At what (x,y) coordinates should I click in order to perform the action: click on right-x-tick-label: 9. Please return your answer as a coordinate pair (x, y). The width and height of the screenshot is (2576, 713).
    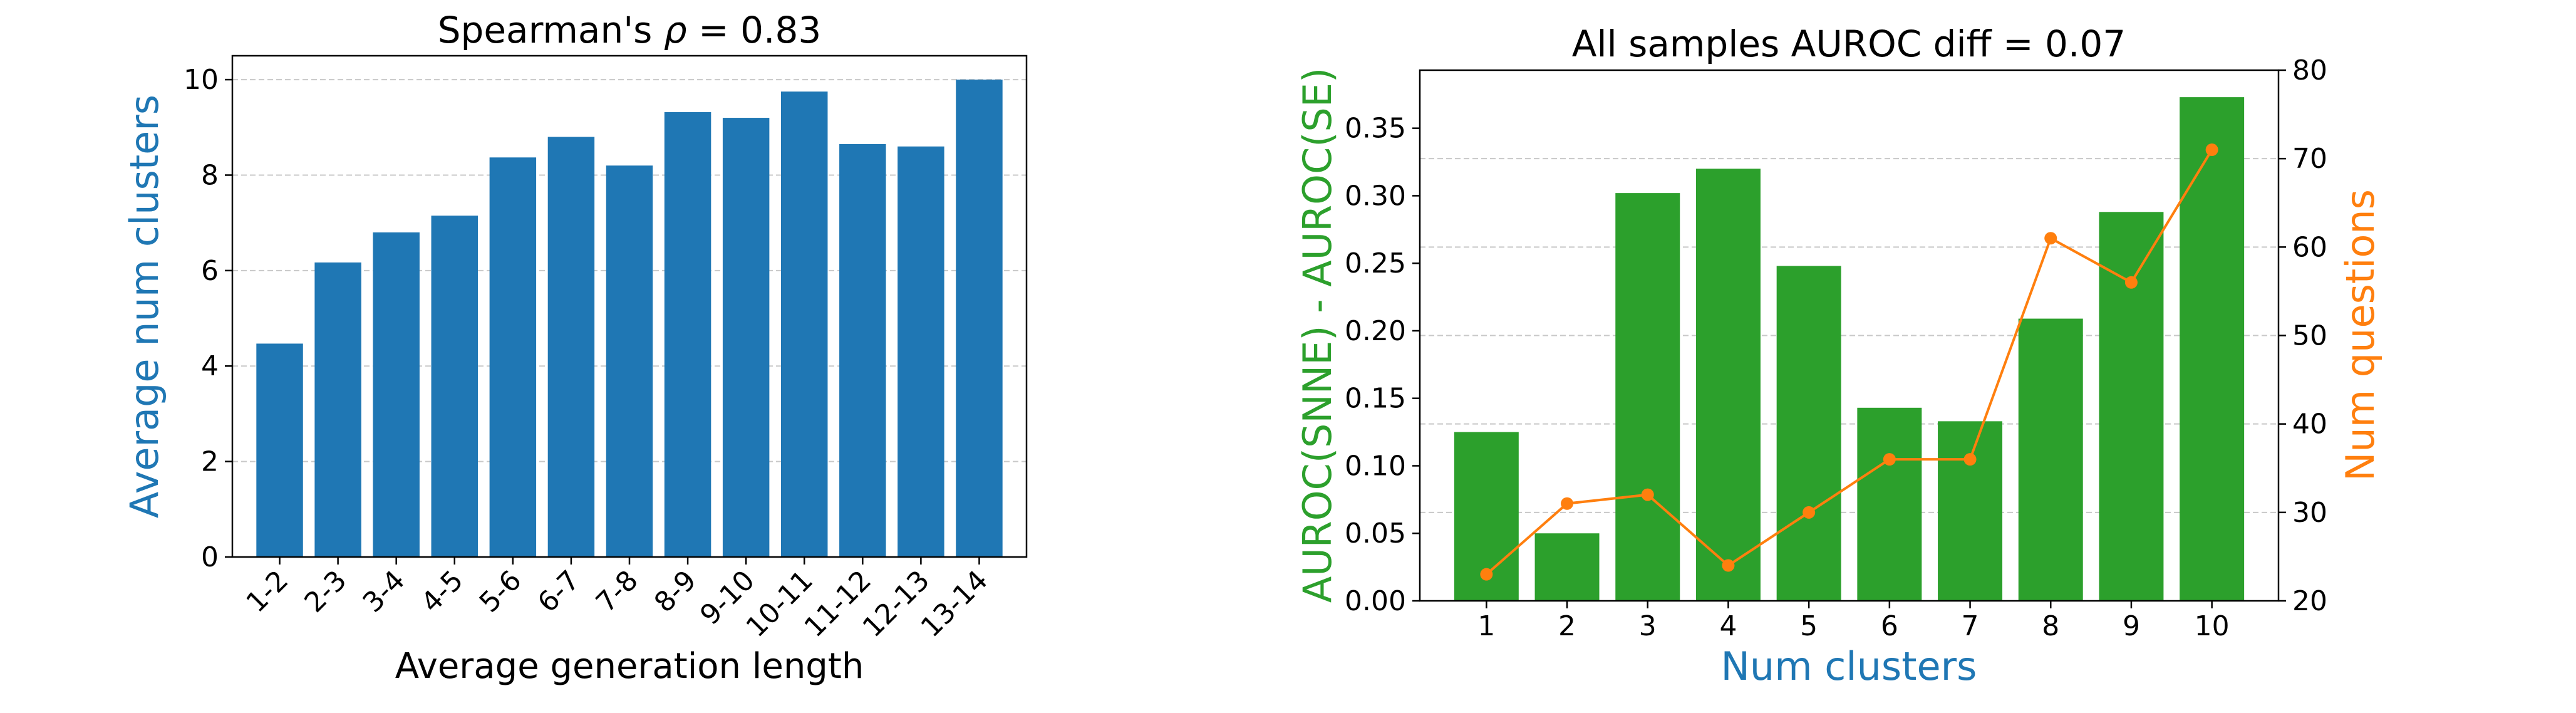
    Looking at the image, I should click on (2131, 626).